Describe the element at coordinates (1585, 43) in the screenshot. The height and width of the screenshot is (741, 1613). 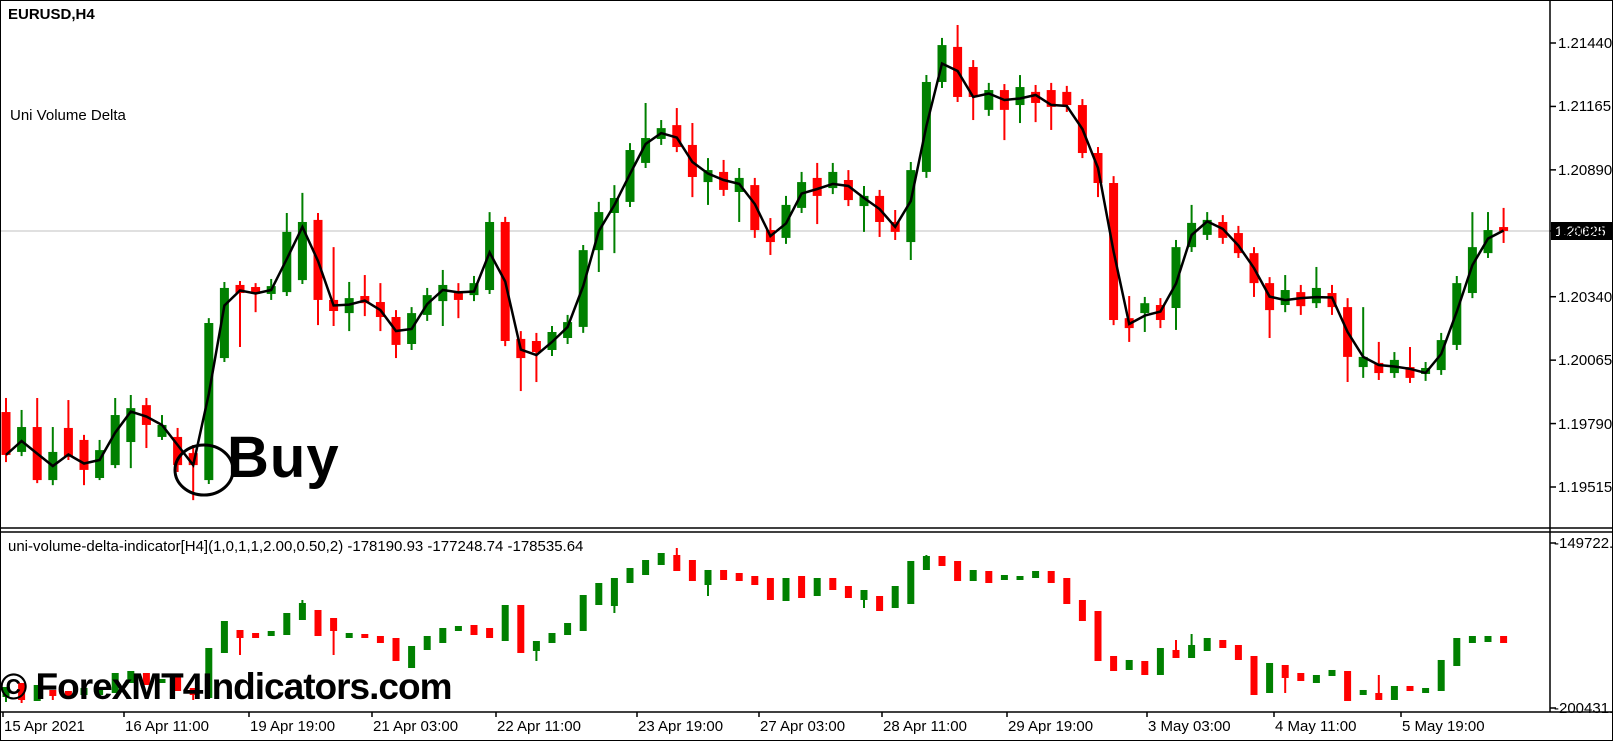
I see `price-axis-label: 1.21440` at that location.